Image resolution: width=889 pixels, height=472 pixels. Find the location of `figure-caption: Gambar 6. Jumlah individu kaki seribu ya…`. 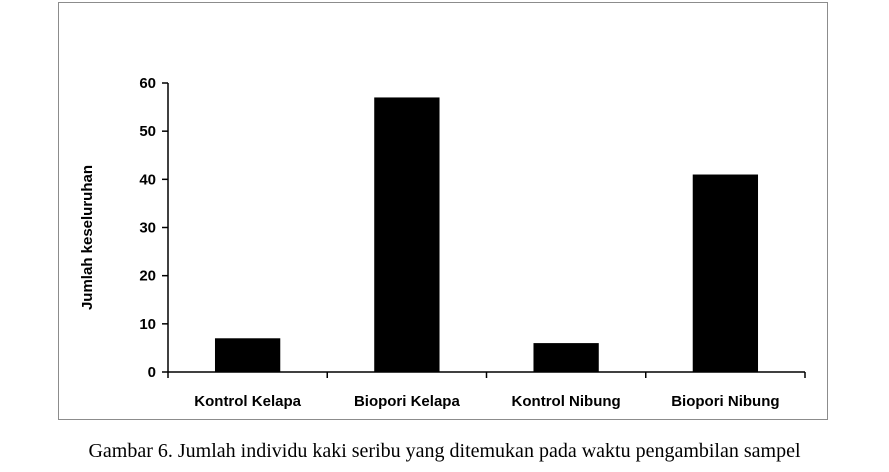

figure-caption: Gambar 6. Jumlah individu kaki seribu ya… is located at coordinates (444, 451).